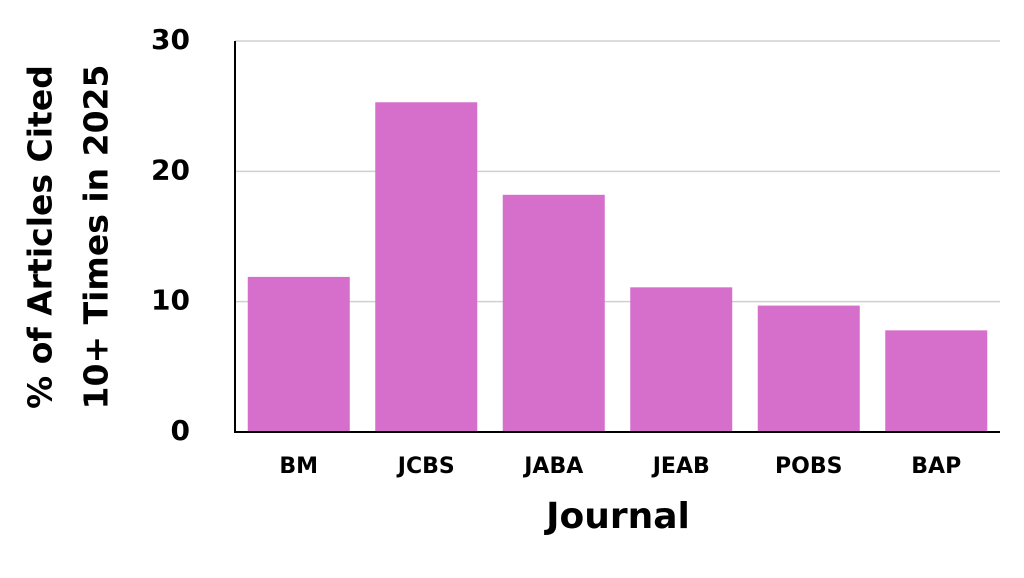  Describe the element at coordinates (170, 169) in the screenshot. I see `y-tick-label: 20` at that location.